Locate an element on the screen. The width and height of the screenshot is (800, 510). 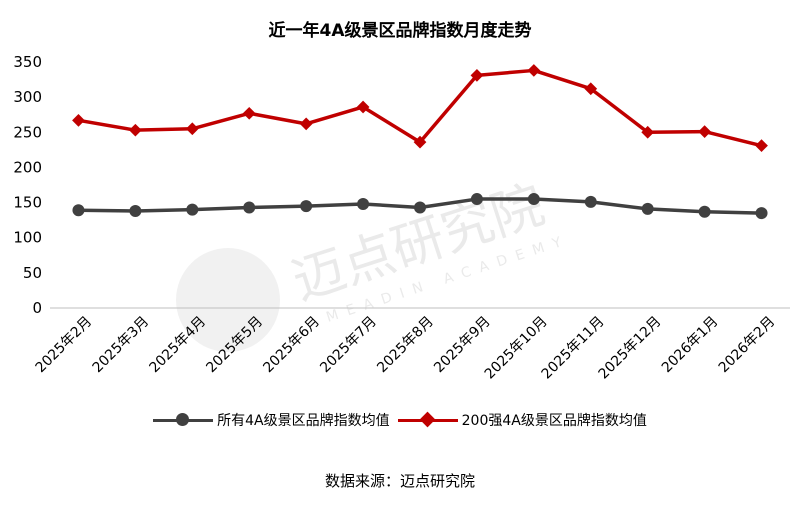
legend-label-all: 所有4A级景区品牌指数均值 is located at coordinates (303, 421).